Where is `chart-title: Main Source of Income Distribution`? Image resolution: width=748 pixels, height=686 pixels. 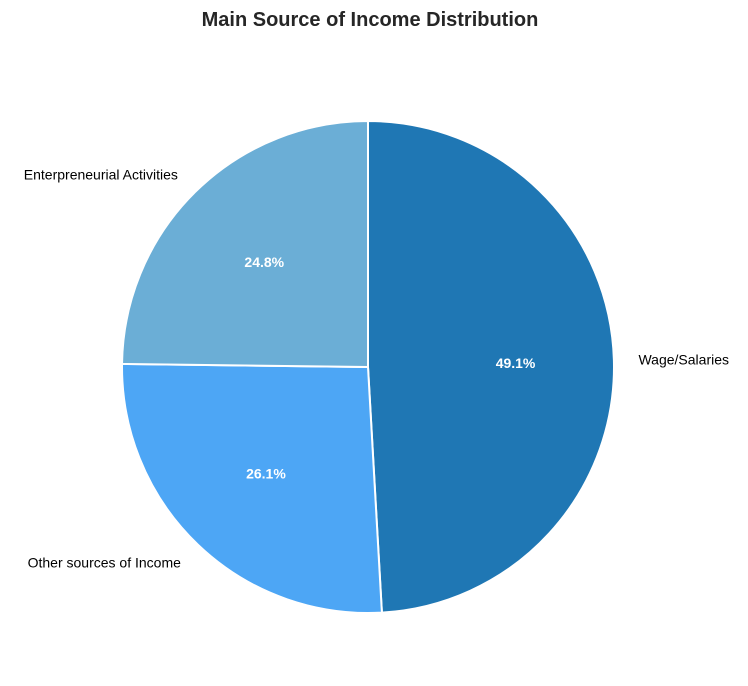 chart-title: Main Source of Income Distribution is located at coordinates (370, 20).